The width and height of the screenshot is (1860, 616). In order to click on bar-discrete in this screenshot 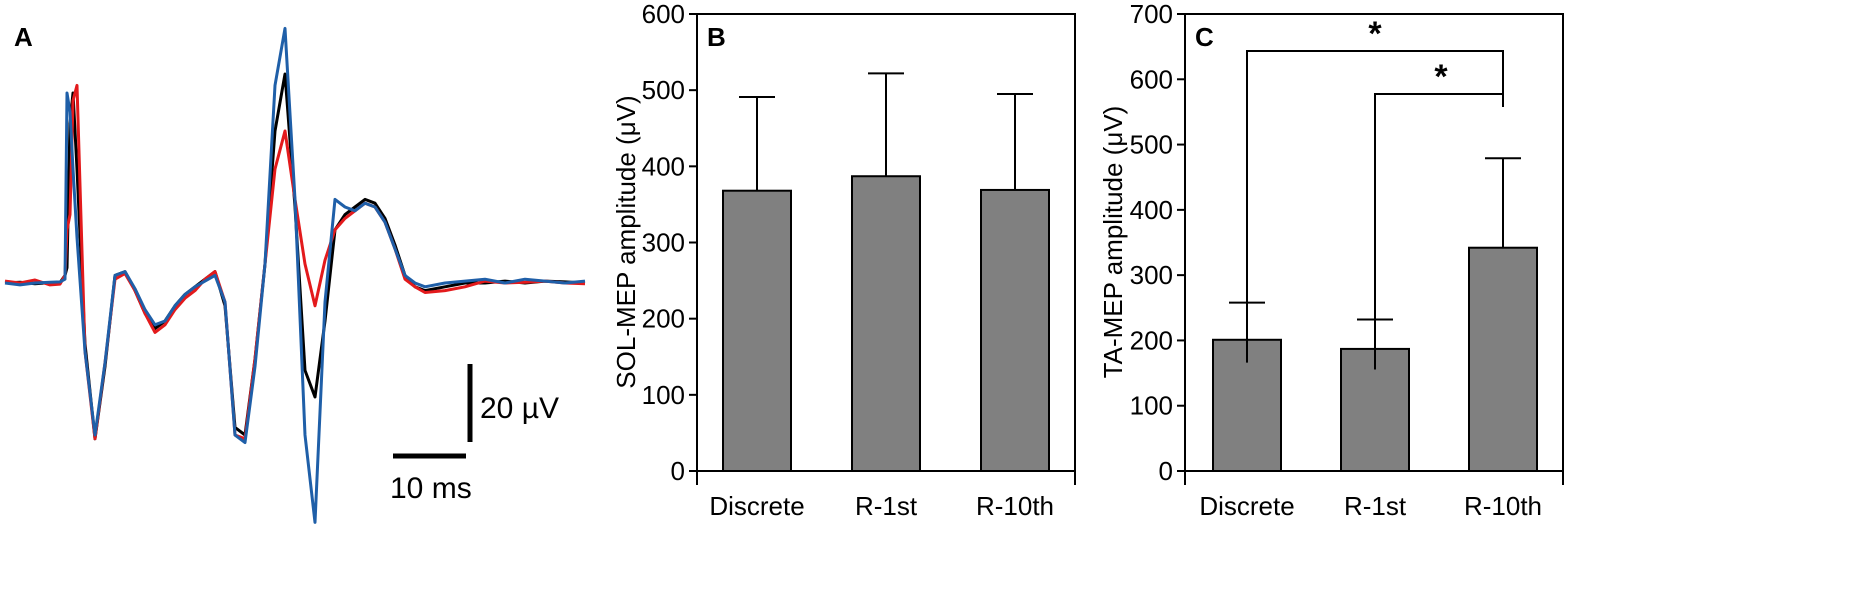, I will do `click(757, 330)`.